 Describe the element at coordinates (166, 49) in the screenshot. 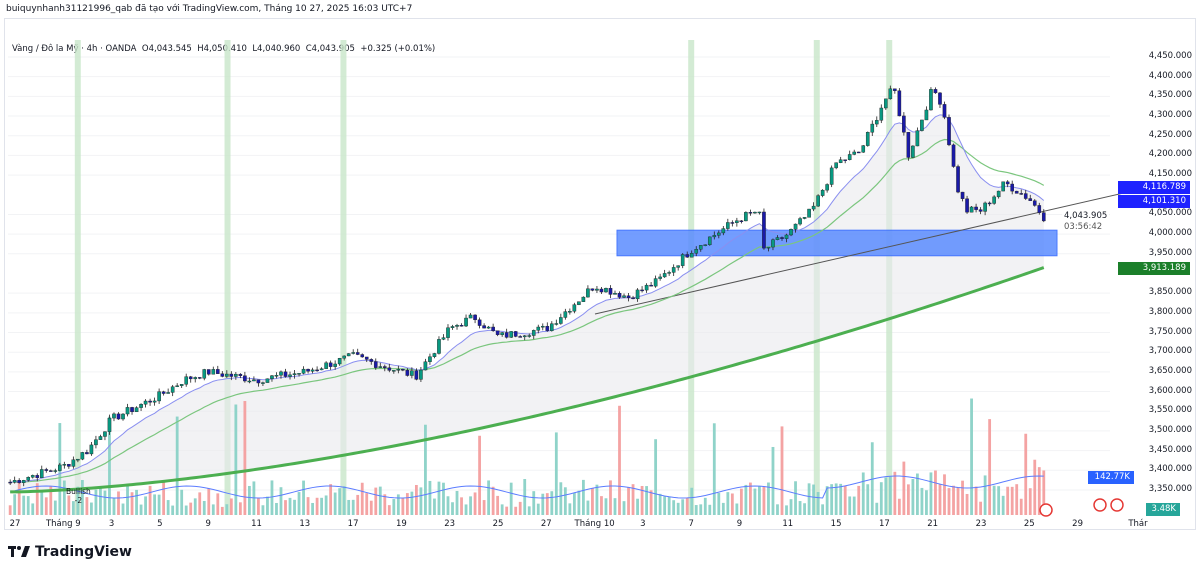

I see `open-value: O4,043.545` at that location.